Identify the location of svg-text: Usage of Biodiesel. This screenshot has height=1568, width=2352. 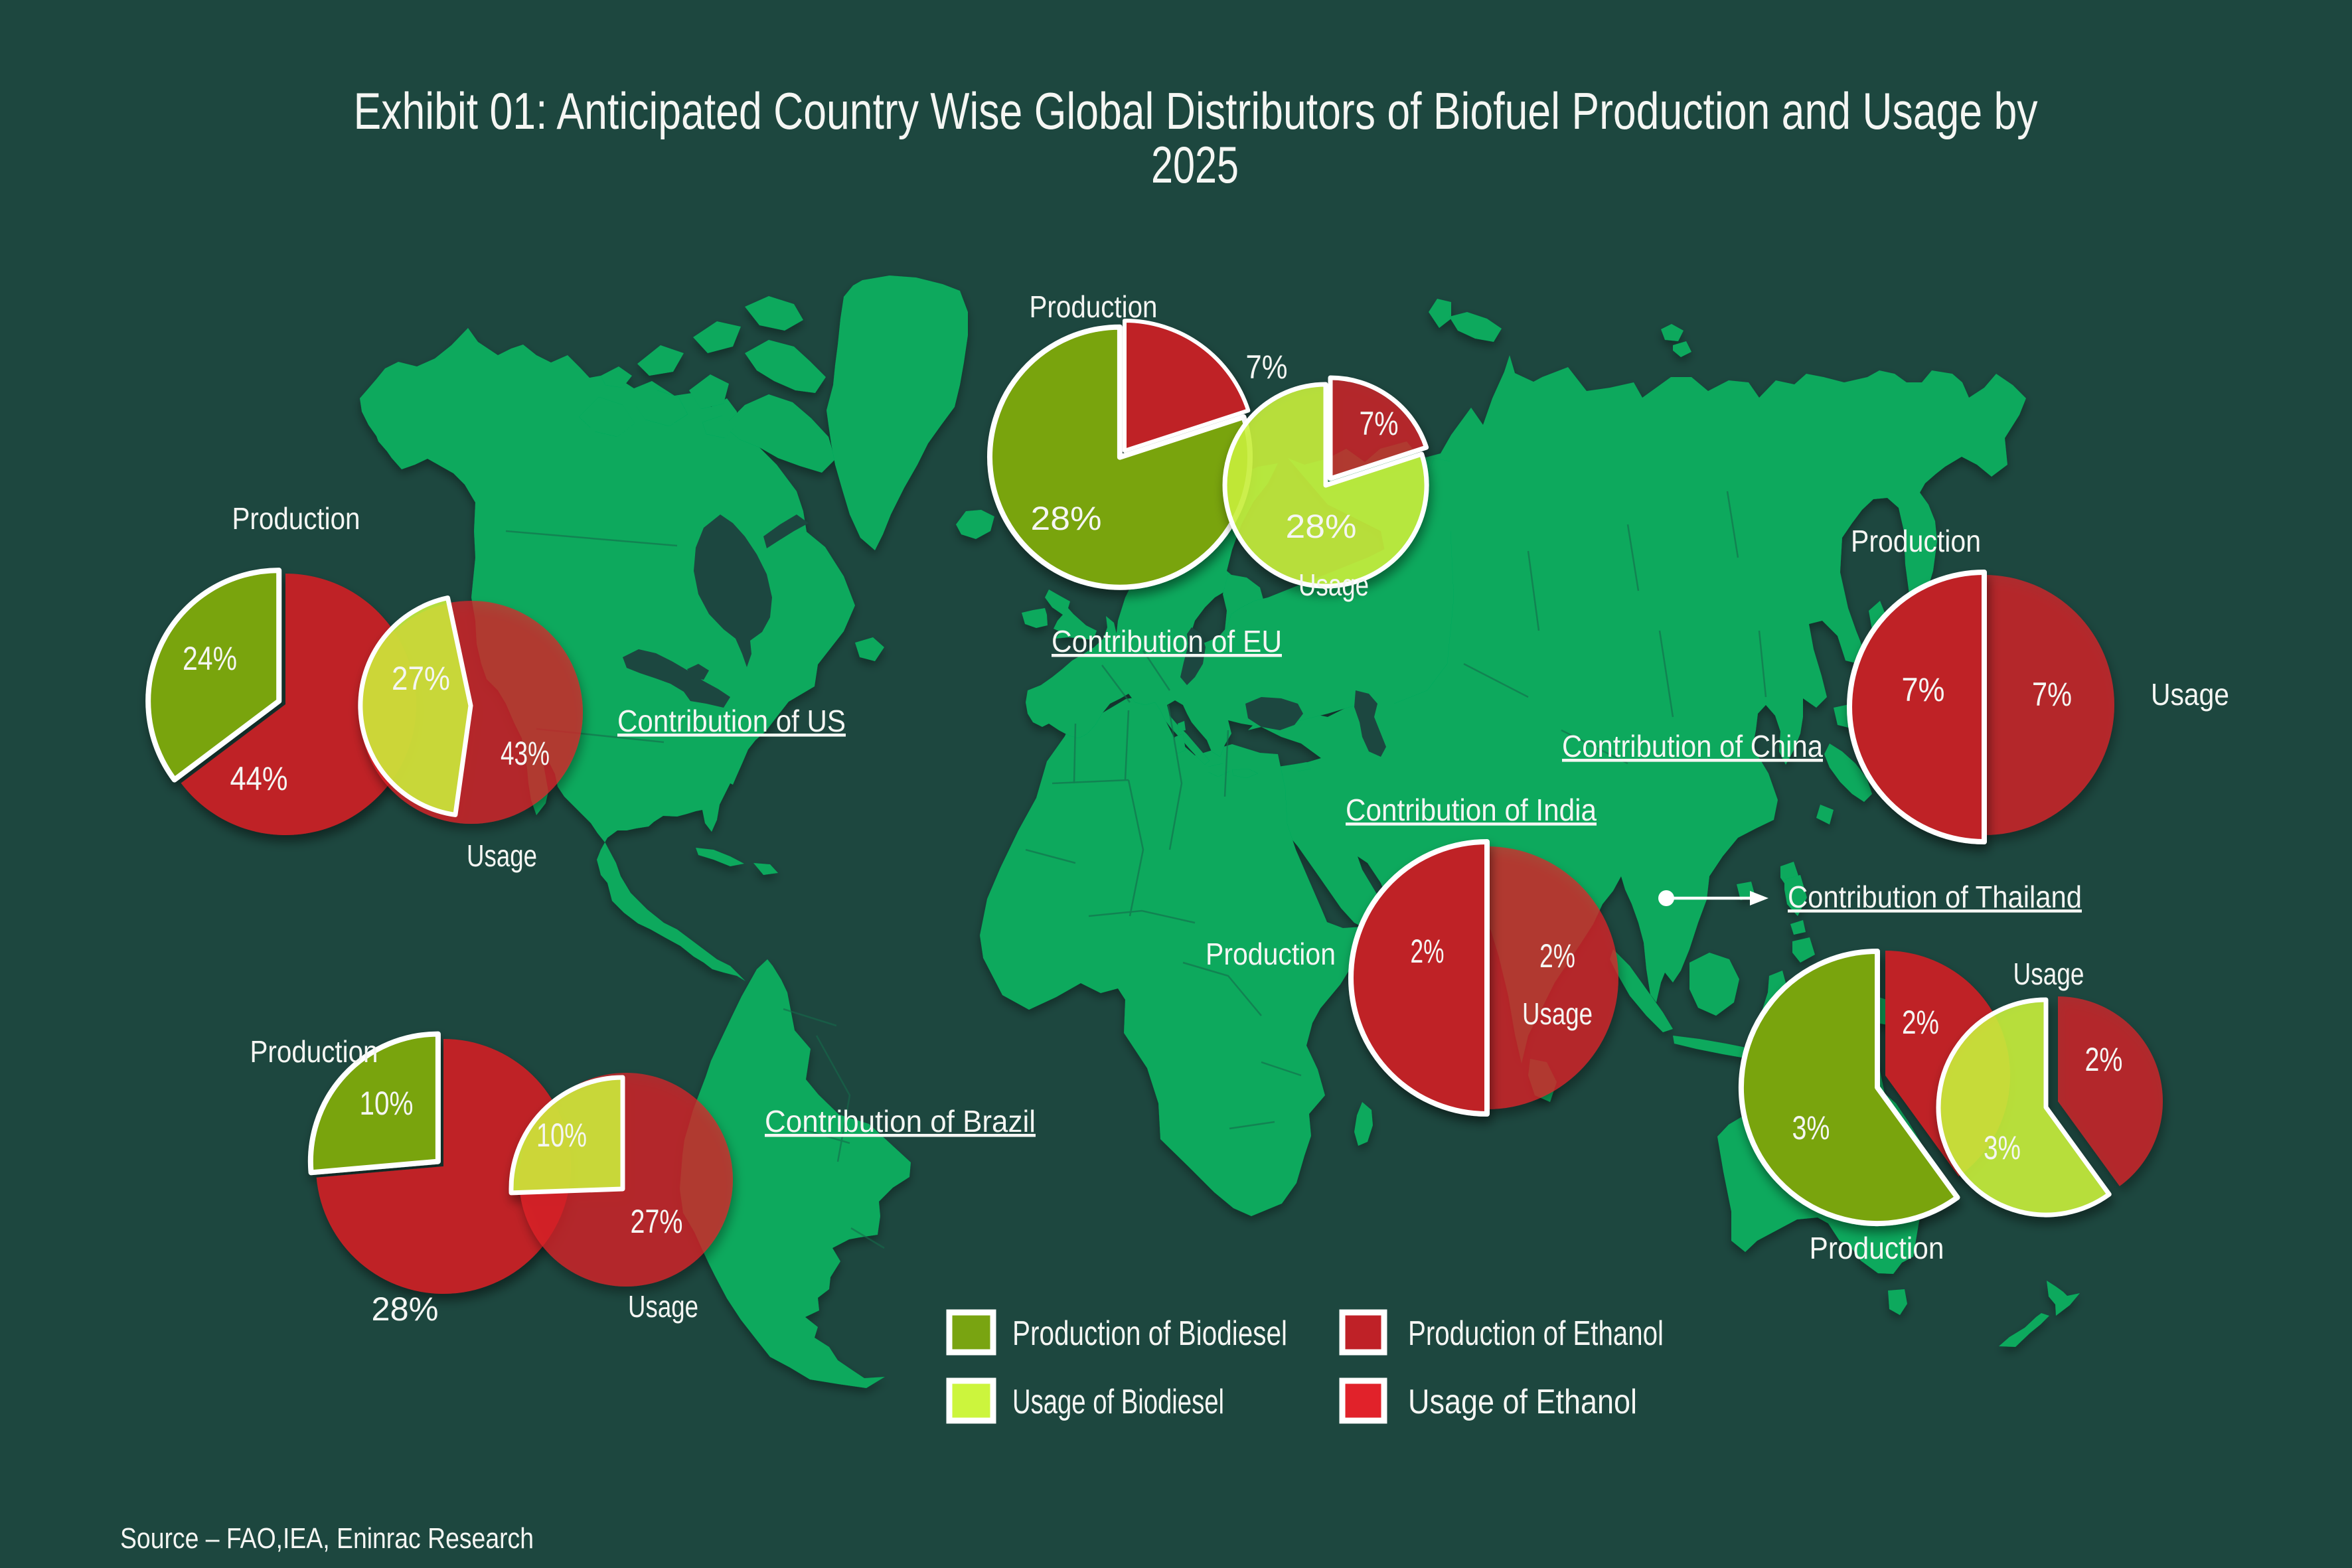
(1118, 1402).